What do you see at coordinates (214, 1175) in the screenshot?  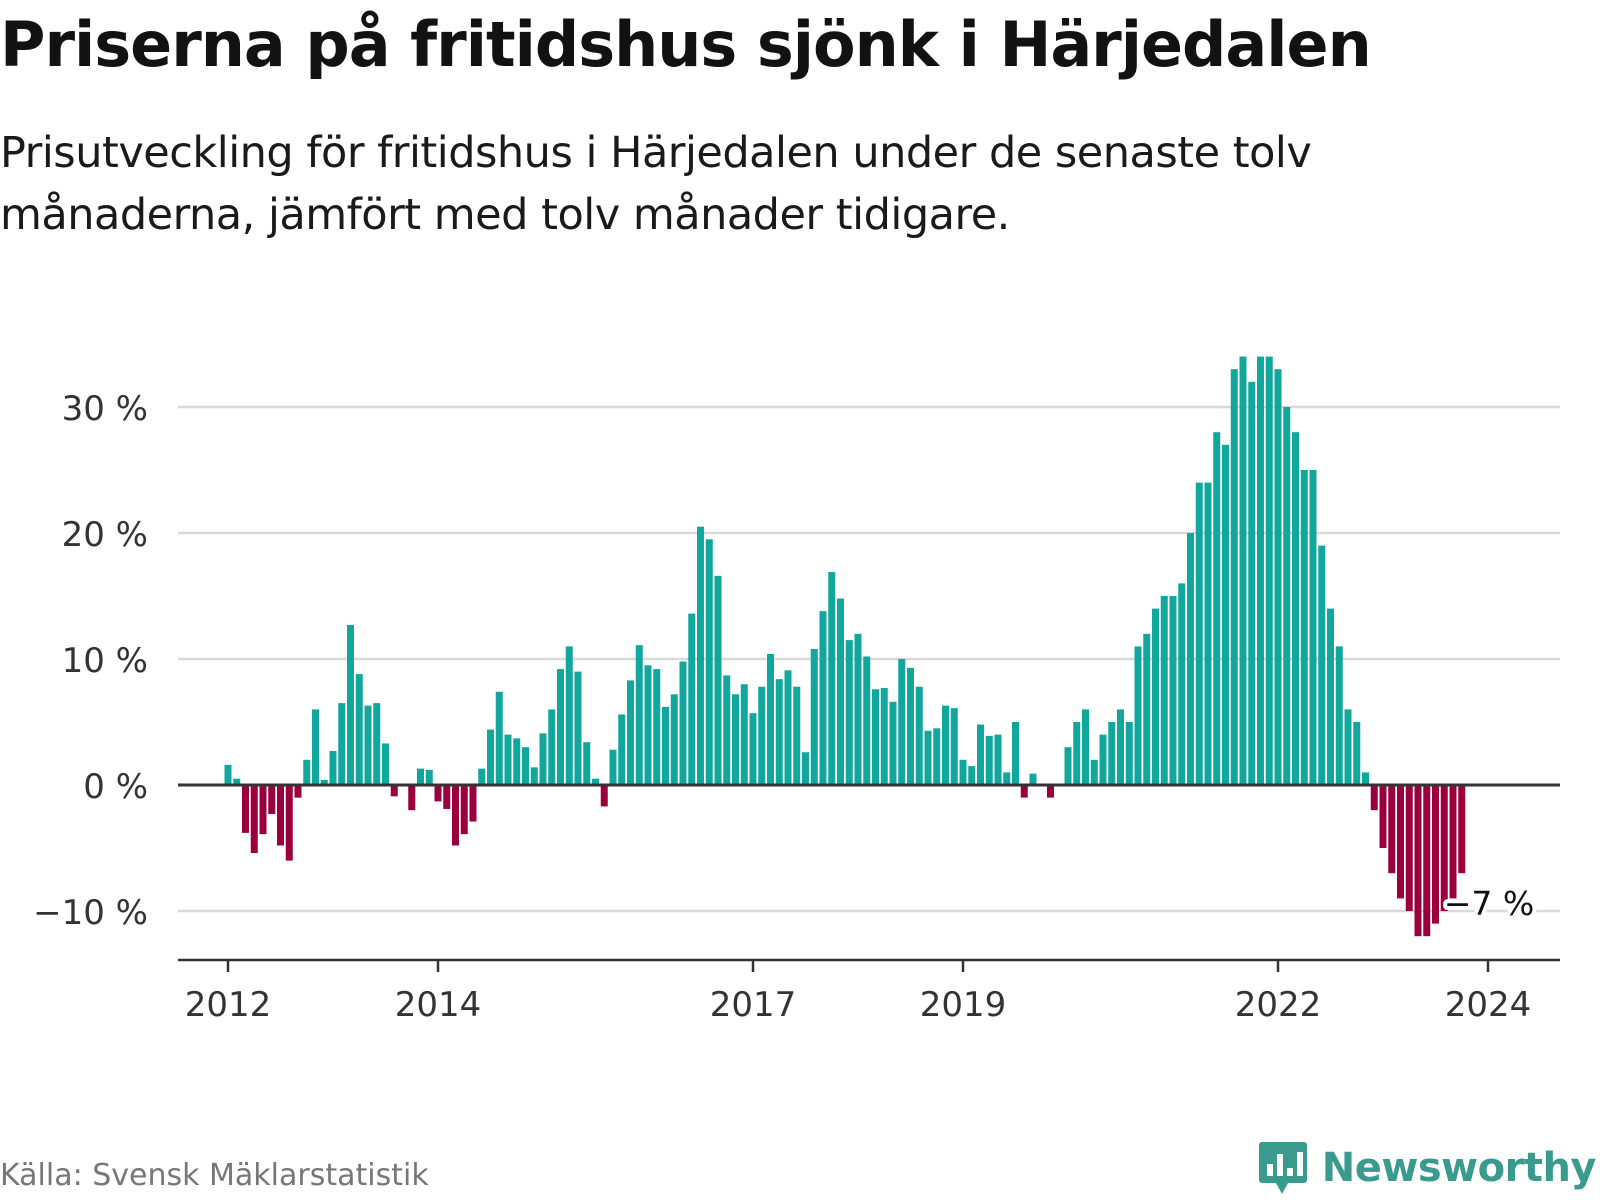 I see `source-note: Källa: Svensk Mäklarstatistik` at bounding box center [214, 1175].